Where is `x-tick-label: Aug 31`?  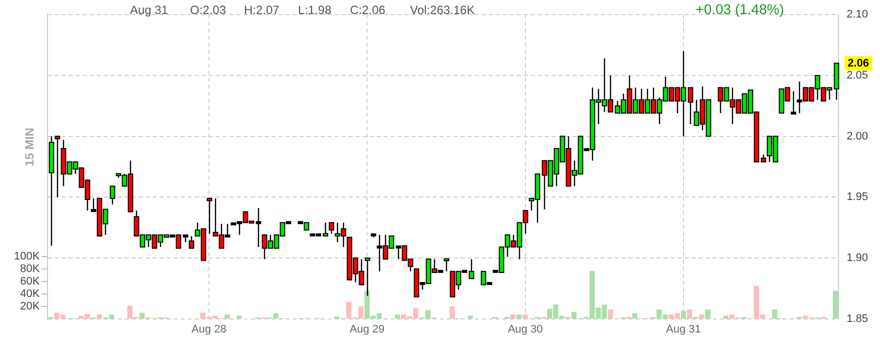 x-tick-label: Aug 31 is located at coordinates (683, 329).